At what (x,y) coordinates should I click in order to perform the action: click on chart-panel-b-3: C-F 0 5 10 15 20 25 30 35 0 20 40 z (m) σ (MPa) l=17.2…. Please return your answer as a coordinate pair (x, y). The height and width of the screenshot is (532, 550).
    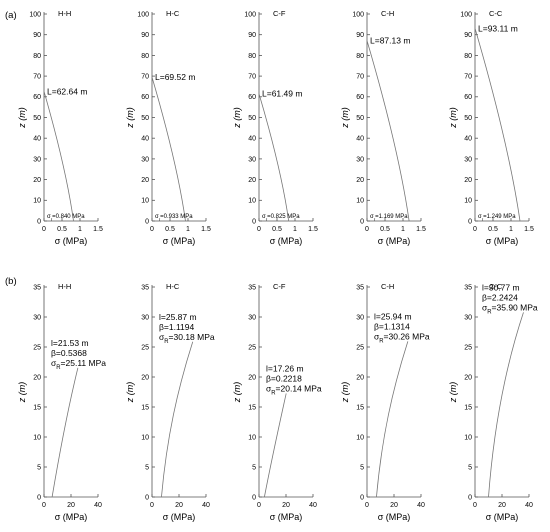
    Looking at the image, I should click on (277, 402).